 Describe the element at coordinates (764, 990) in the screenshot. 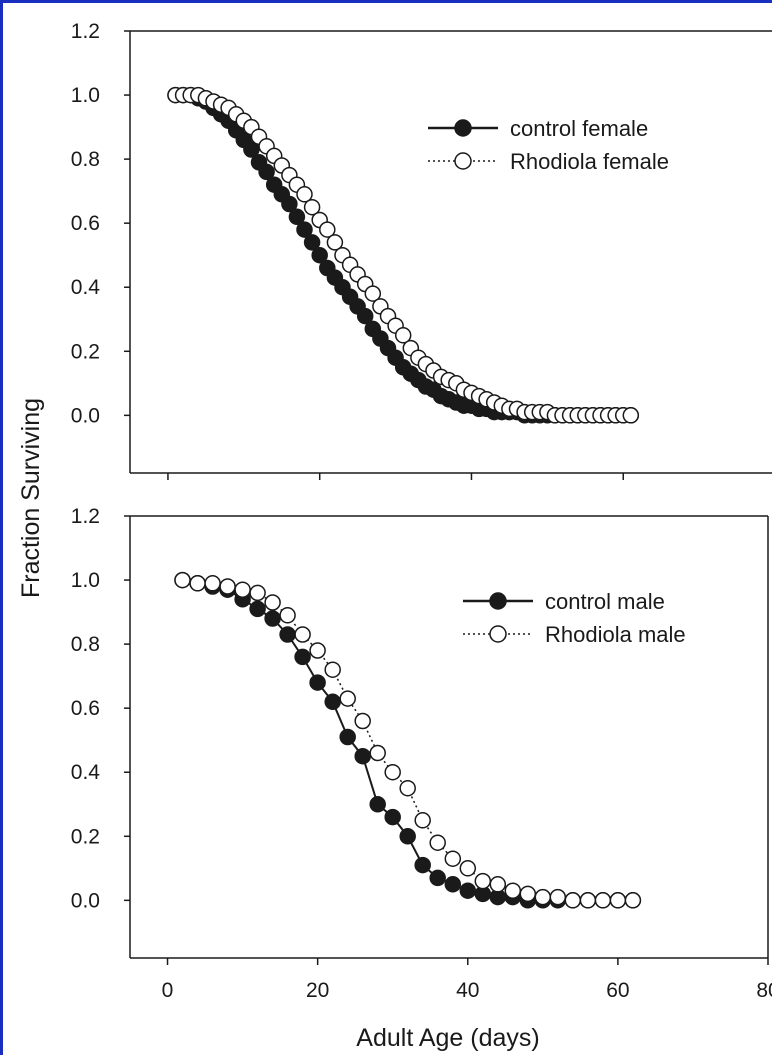

I see `x-tick-label: 80` at that location.